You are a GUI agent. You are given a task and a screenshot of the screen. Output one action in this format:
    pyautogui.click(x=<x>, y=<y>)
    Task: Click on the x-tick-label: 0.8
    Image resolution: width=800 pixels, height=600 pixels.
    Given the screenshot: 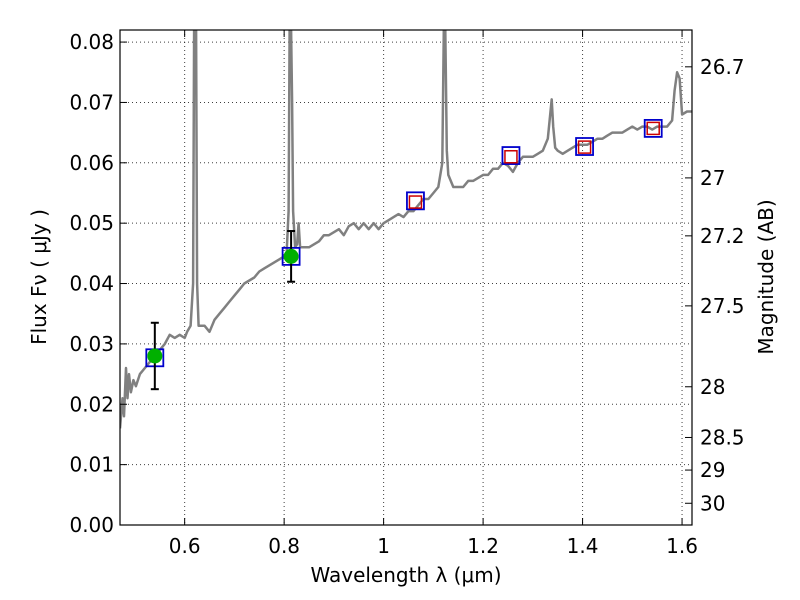 What is the action you would take?
    pyautogui.click(x=284, y=546)
    